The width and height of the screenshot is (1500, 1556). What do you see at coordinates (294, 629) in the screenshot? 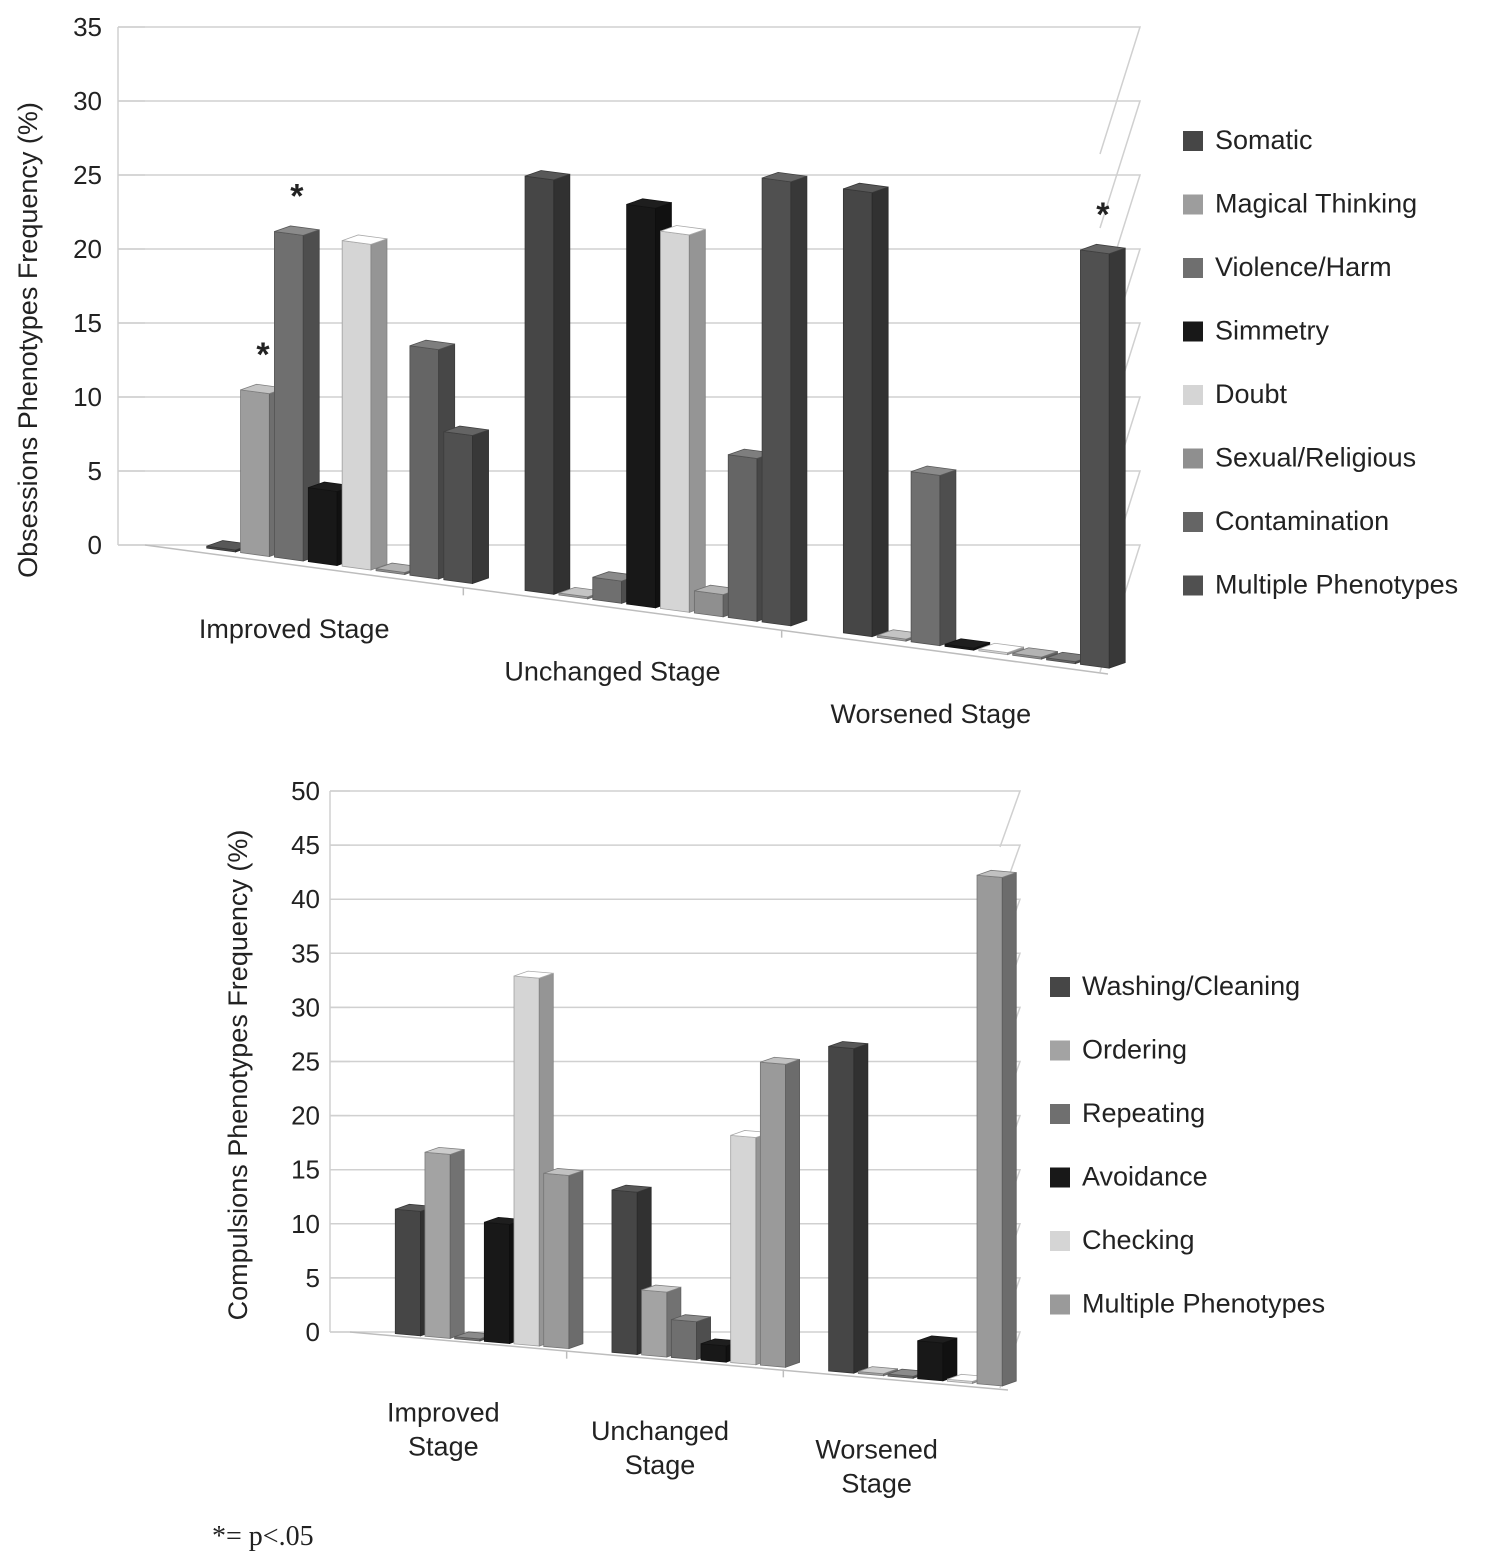
I see `x-category-label: Improved Stage` at bounding box center [294, 629].